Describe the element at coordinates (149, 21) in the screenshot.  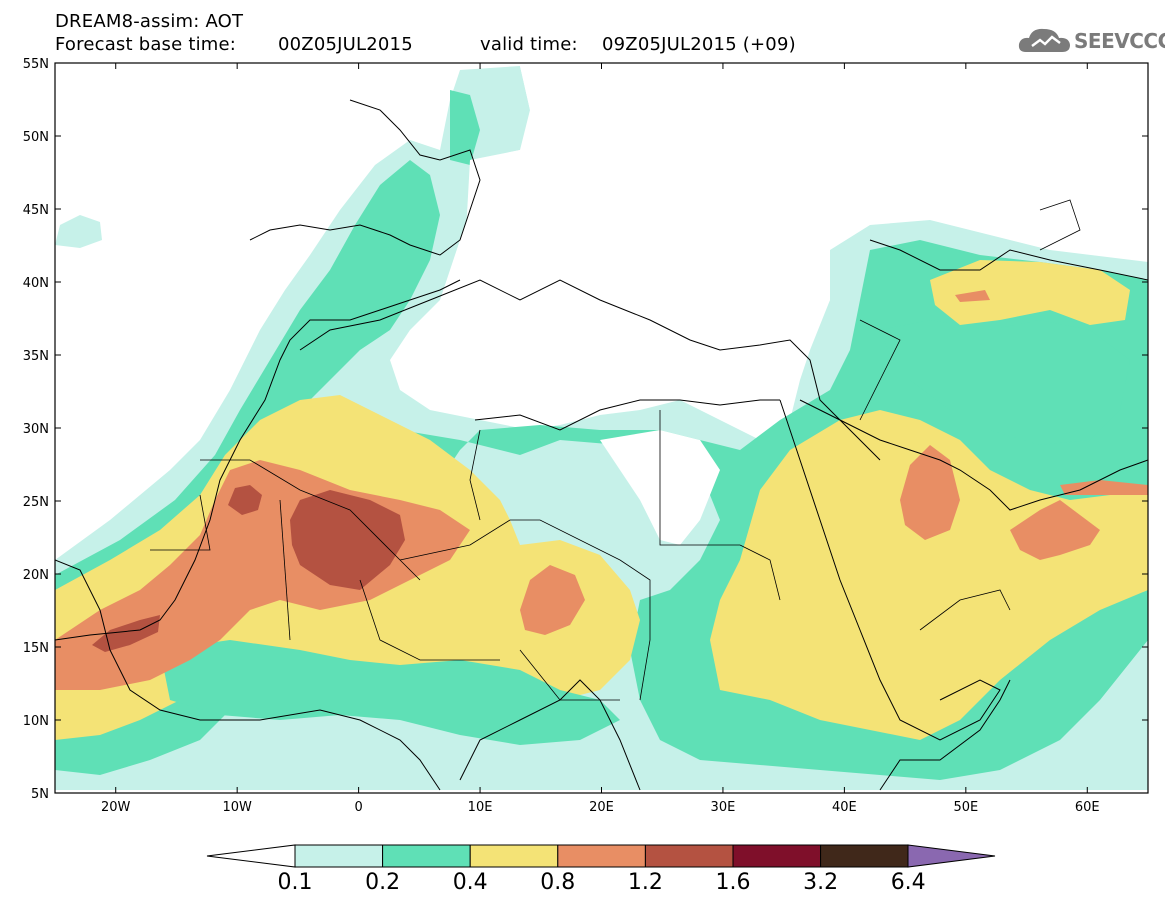
I see `map-title: DREAM8-assim: AOT` at that location.